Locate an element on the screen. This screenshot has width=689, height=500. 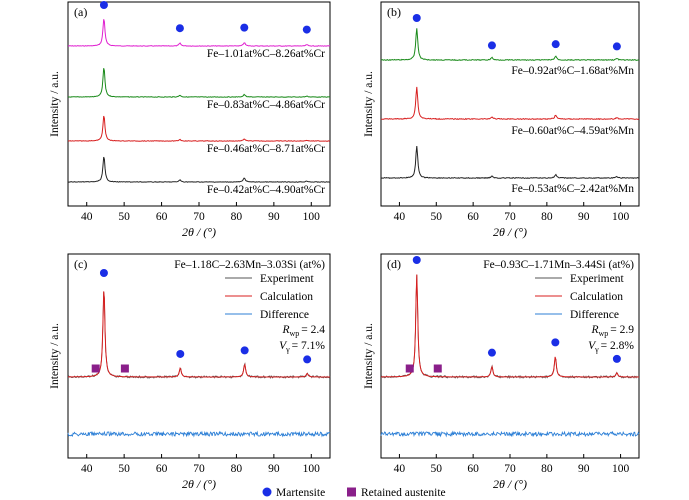
martensite-markers is located at coordinates (205, 17).